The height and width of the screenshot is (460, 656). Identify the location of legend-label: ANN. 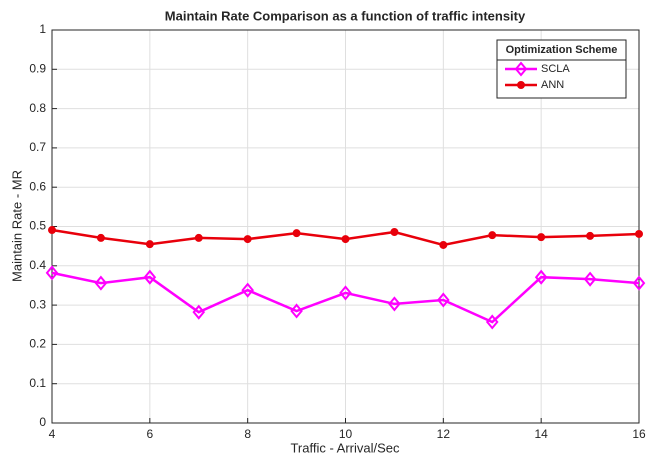
(552, 85).